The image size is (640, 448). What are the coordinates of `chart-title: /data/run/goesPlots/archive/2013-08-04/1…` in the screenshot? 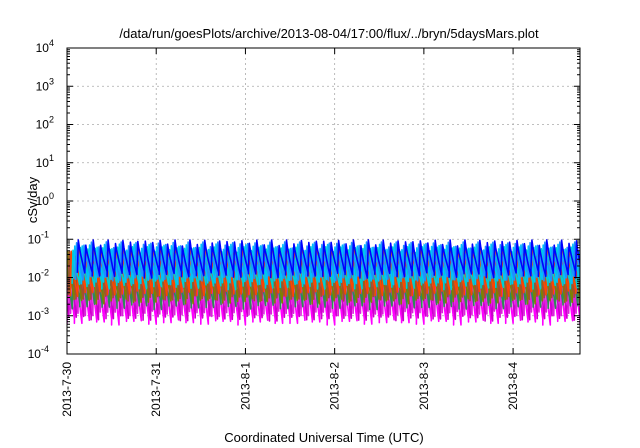 It's located at (329, 33).